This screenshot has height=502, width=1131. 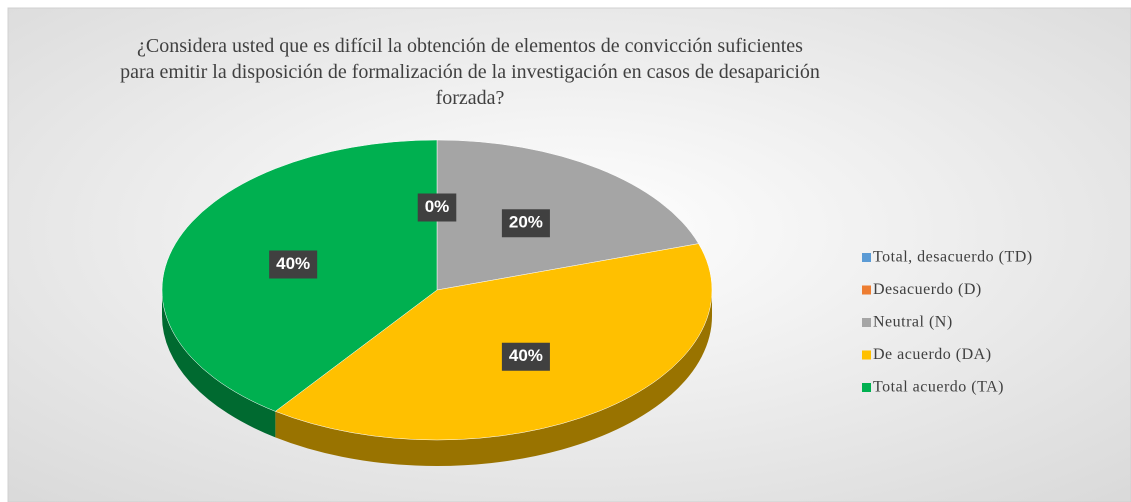 I want to click on slice, so click(x=567, y=215).